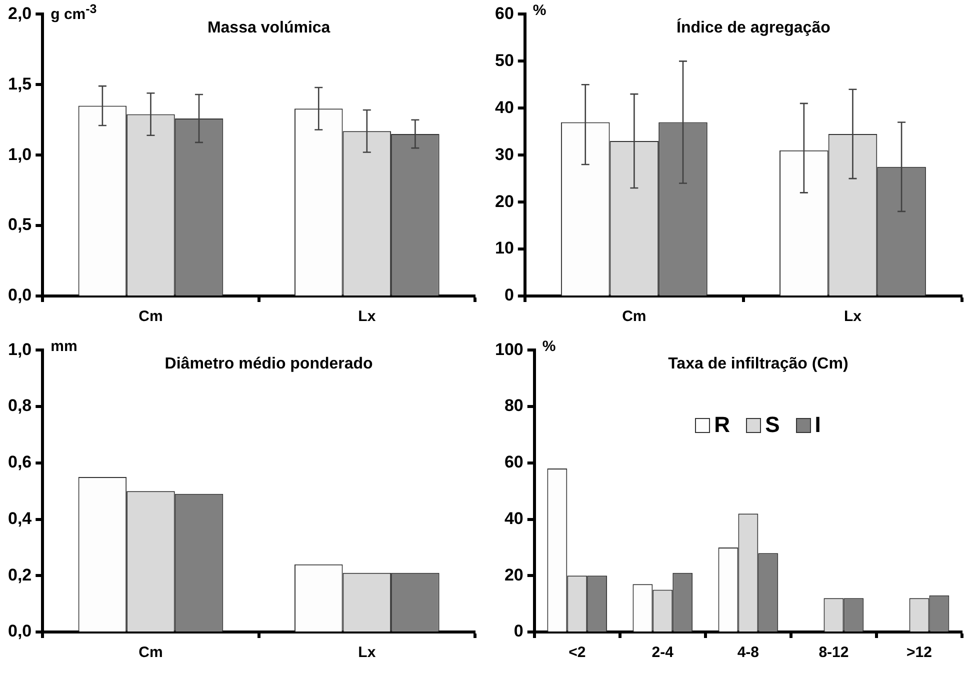 This screenshot has height=673, width=974. What do you see at coordinates (20, 406) in the screenshot?
I see `y-tick-label: 0,8` at bounding box center [20, 406].